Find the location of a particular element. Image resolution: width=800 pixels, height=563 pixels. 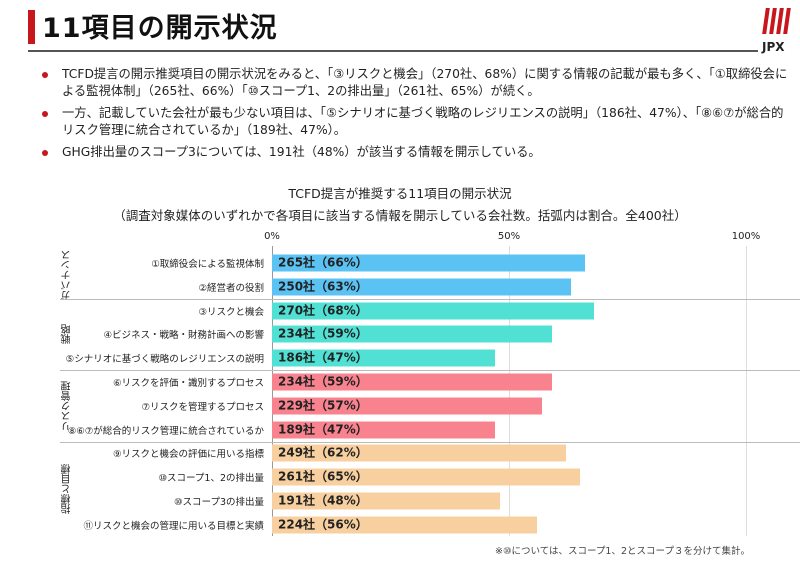

category-label: ②経営者の役割 is located at coordinates (231, 288).